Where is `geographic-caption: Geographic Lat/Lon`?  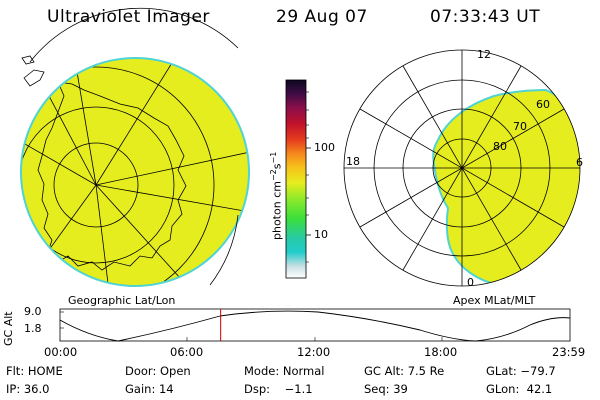 geographic-caption: Geographic Lat/Lon is located at coordinates (122, 300).